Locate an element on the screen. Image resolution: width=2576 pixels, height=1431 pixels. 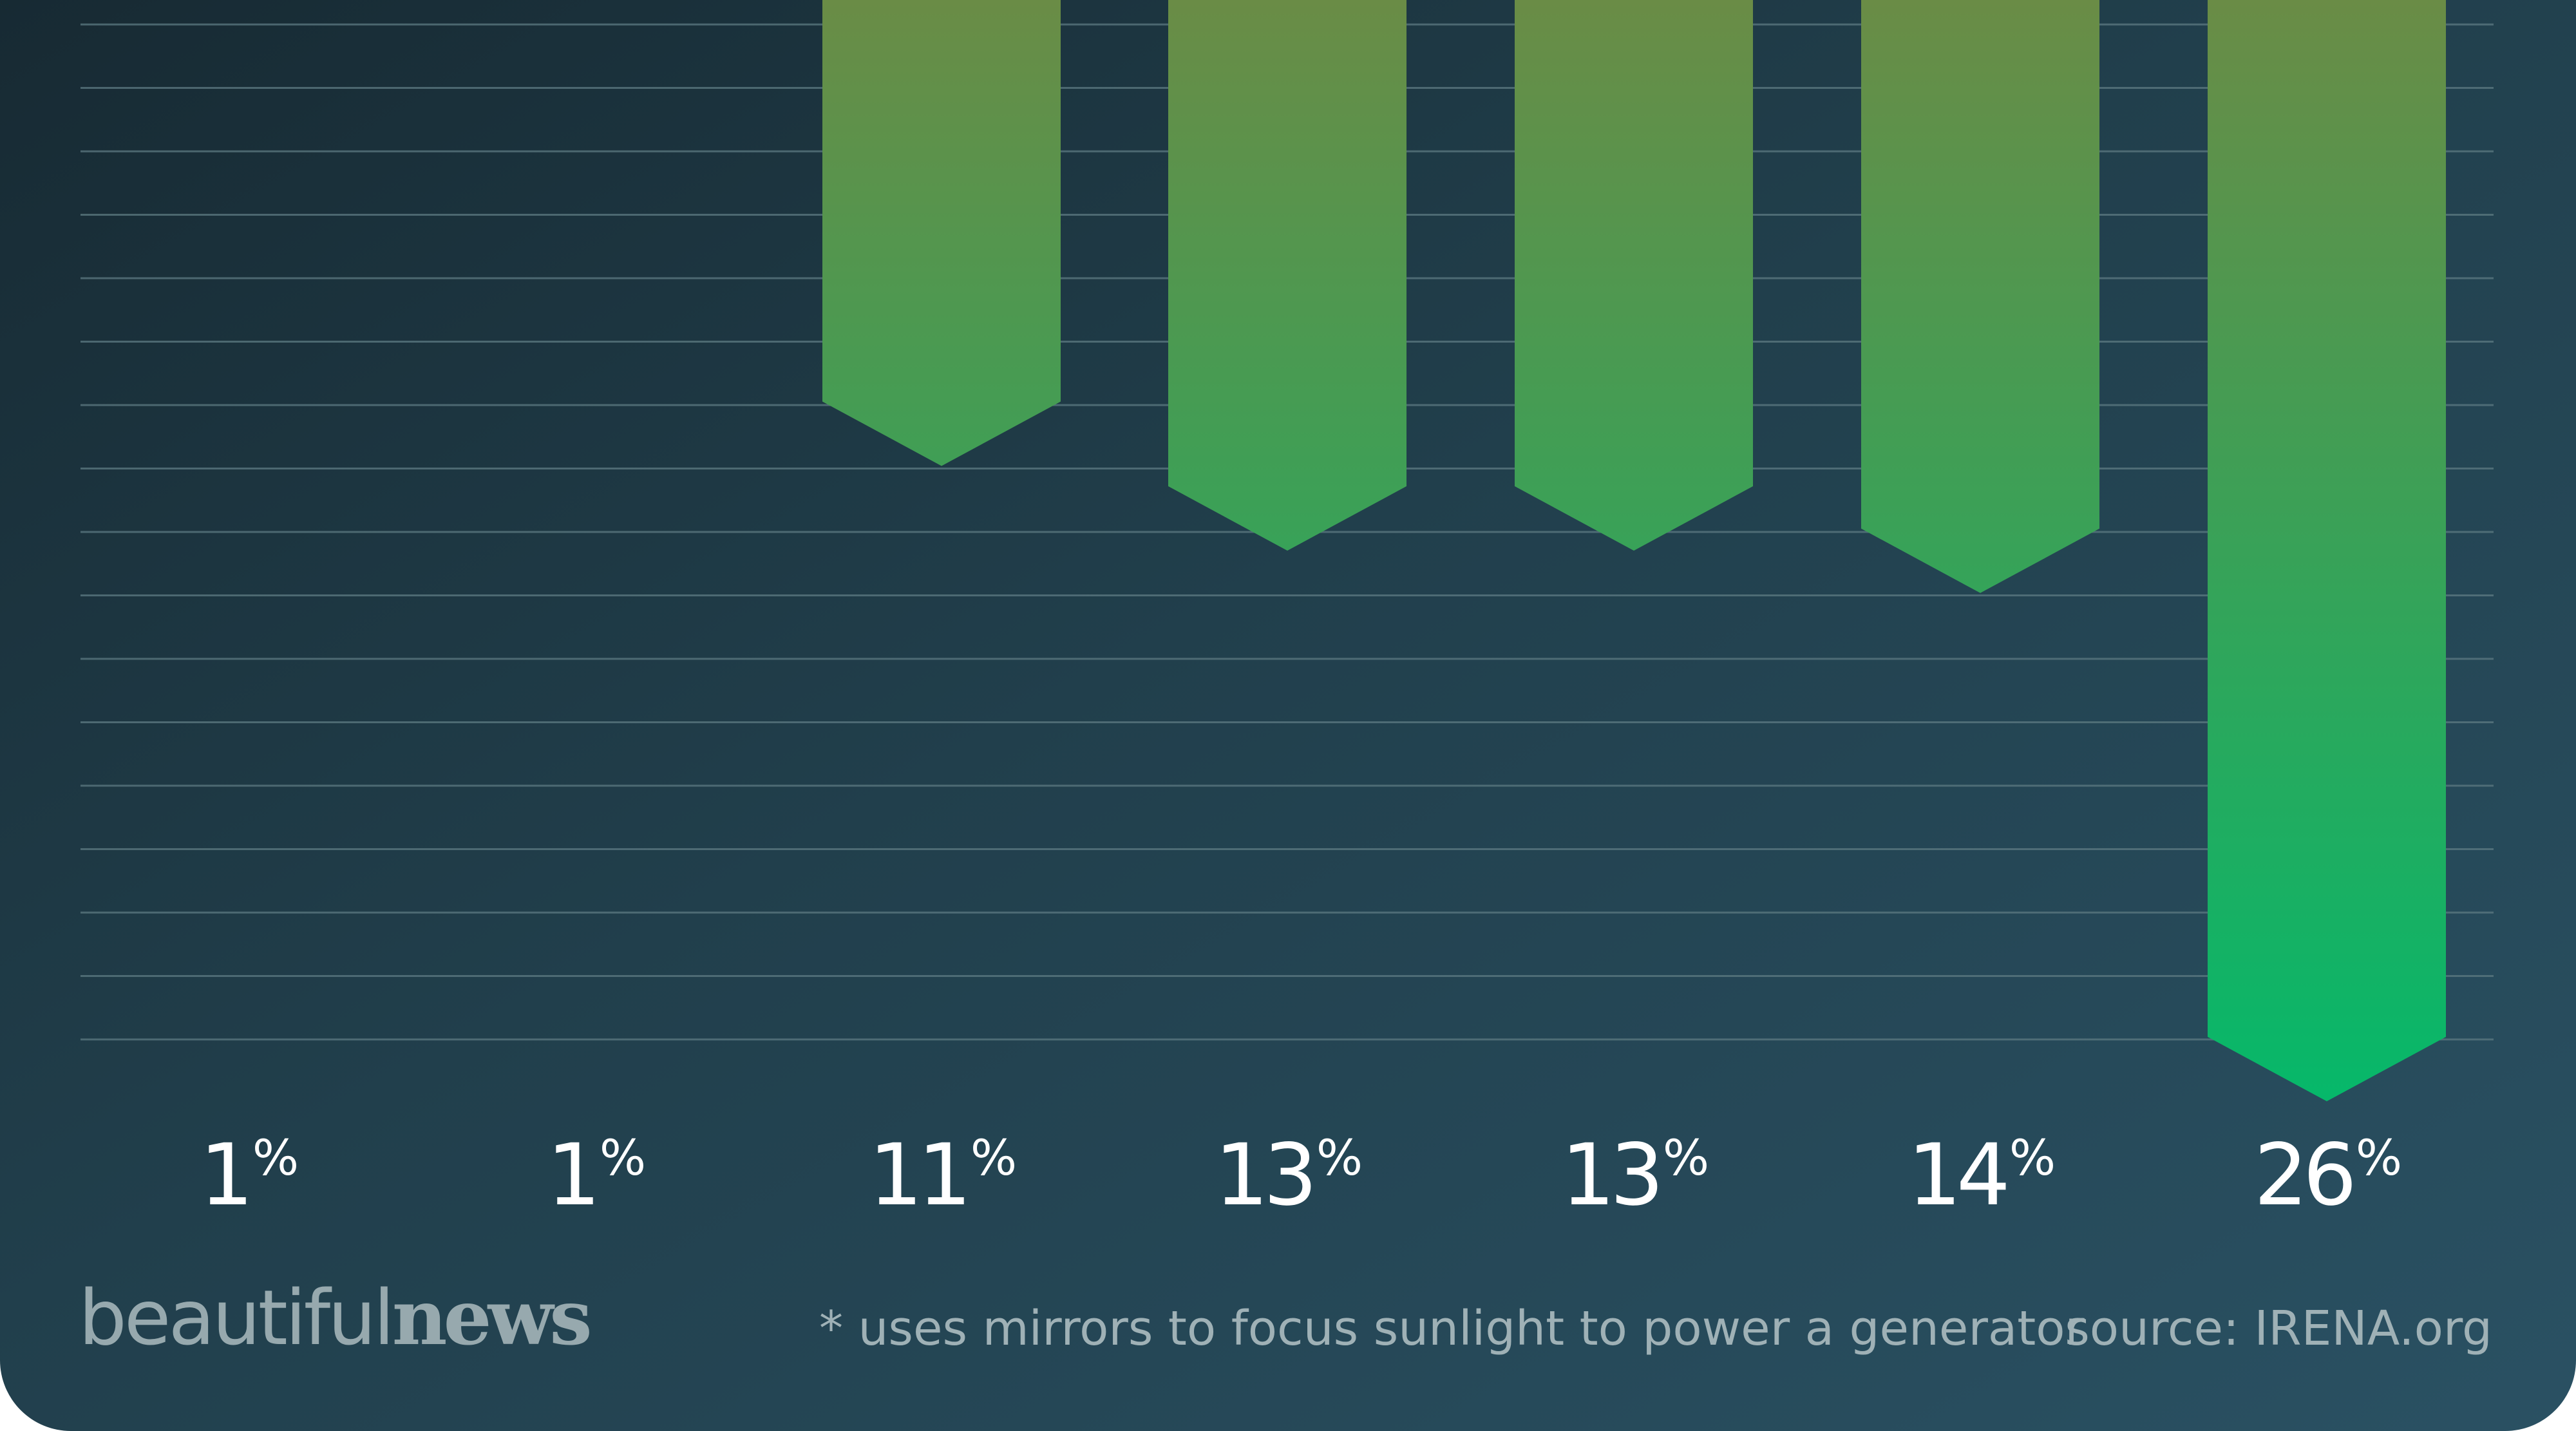
logo-bold-text: news is located at coordinates (492, 1317).